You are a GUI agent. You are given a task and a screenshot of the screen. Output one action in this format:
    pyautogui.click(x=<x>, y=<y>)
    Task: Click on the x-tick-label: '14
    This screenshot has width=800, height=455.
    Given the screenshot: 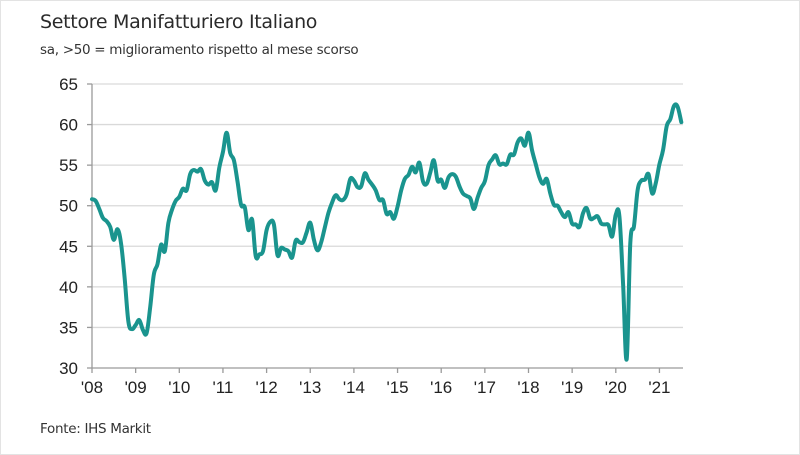 What is the action you would take?
    pyautogui.click(x=354, y=387)
    